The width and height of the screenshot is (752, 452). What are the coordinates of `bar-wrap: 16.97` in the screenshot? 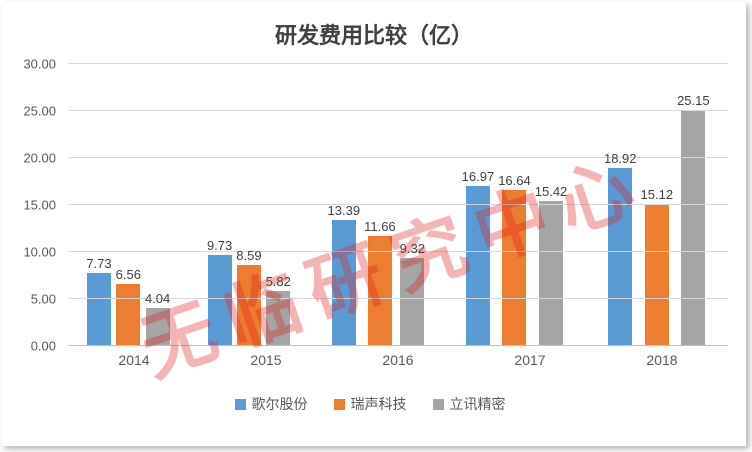 It's located at (478, 257).